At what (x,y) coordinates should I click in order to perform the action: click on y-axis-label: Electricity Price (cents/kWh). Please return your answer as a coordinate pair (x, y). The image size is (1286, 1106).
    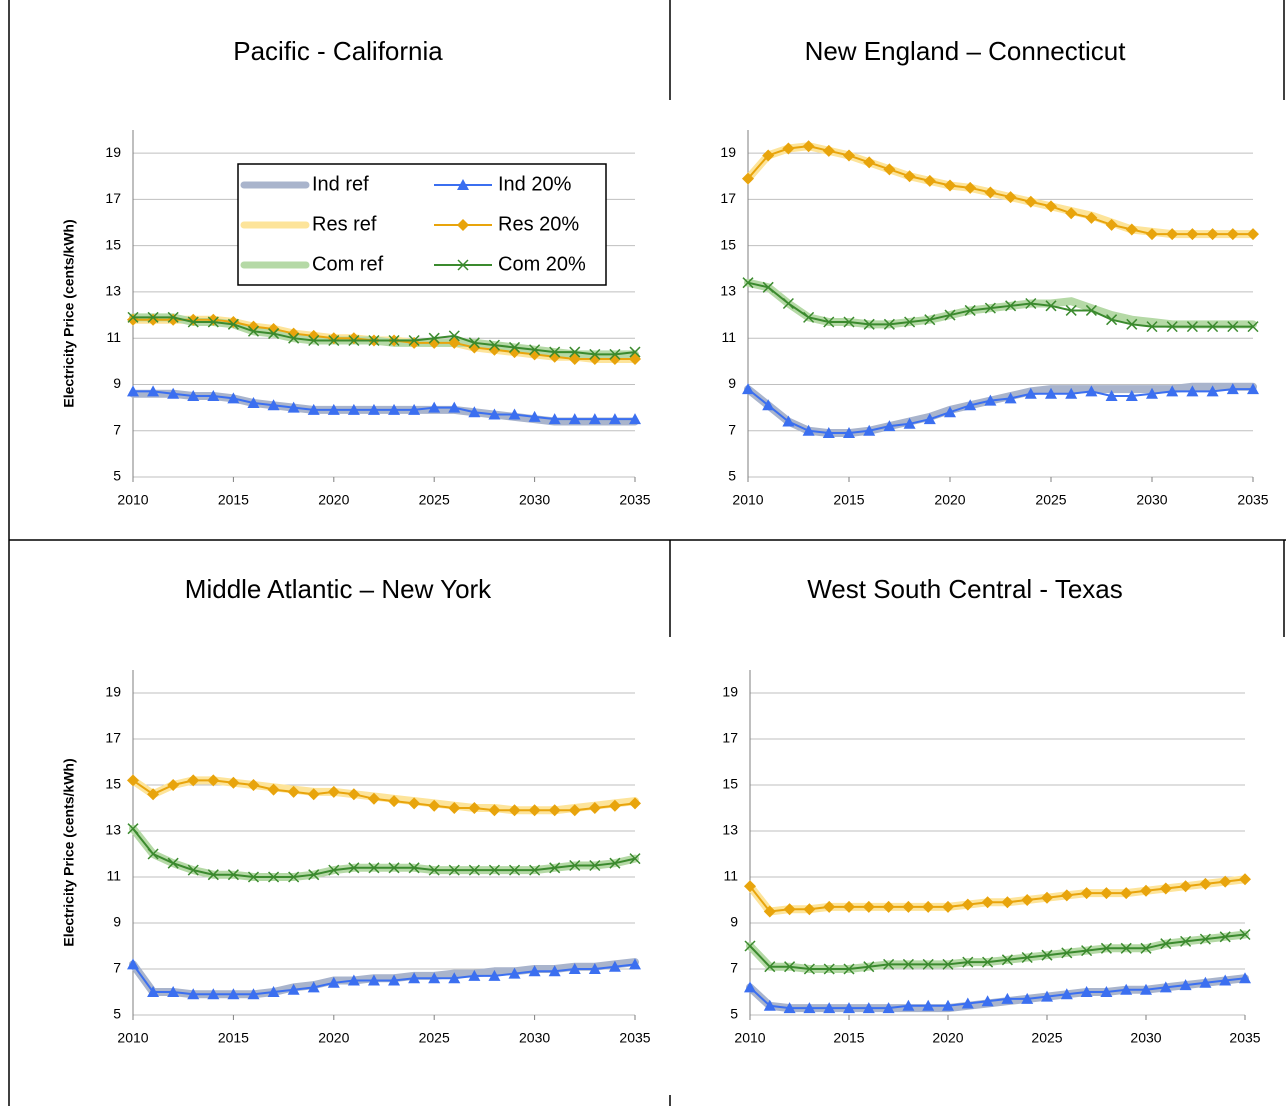
    Looking at the image, I should click on (69, 313).